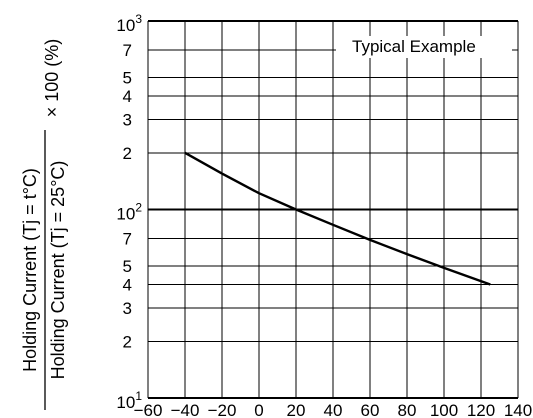  I want to click on y-label-denominator: Holding Current (Tj = 25°C), so click(58, 270).